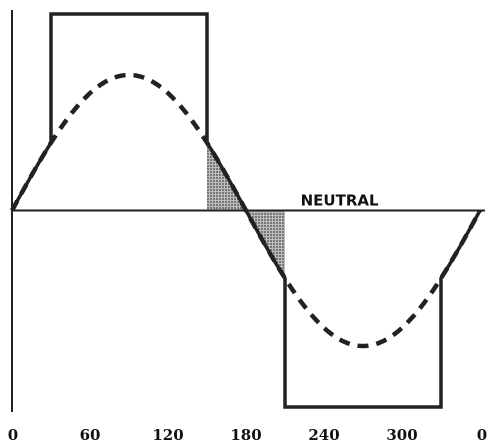 Image resolution: width=487 pixels, height=444 pixels. Describe the element at coordinates (401, 435) in the screenshot. I see `x-tick-label: 300` at that location.